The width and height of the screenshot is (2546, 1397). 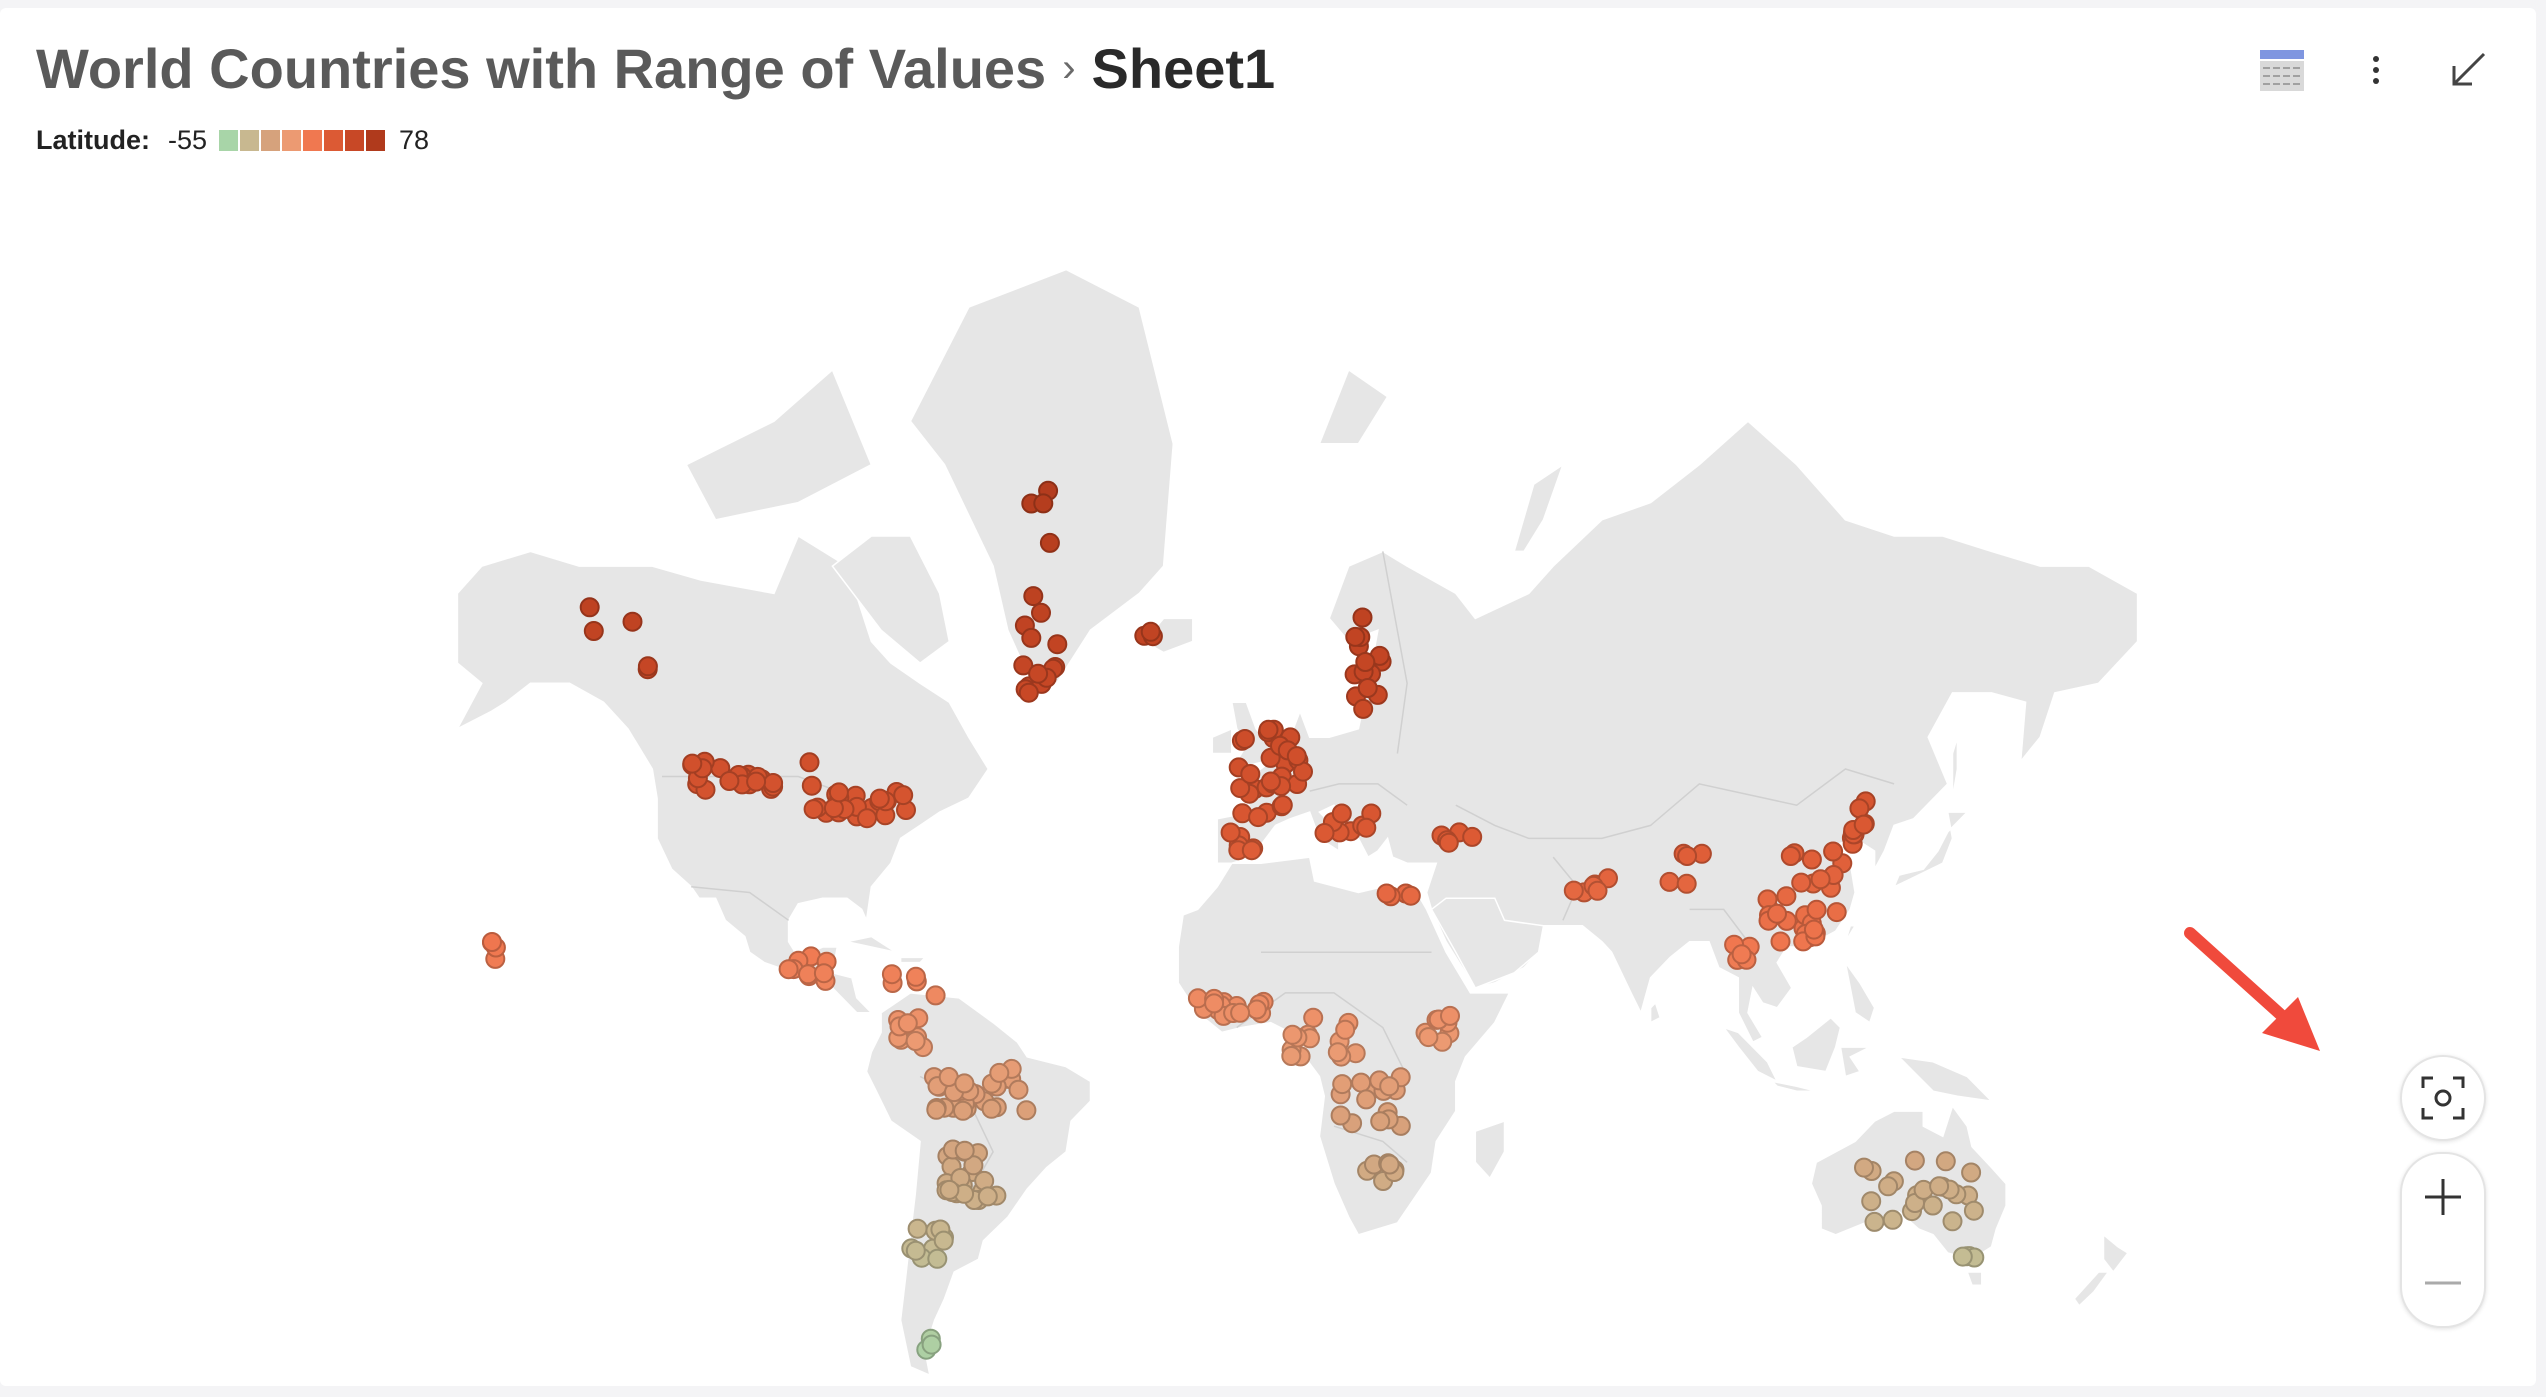 I want to click on zoom-out-button, so click(x=2443, y=1283).